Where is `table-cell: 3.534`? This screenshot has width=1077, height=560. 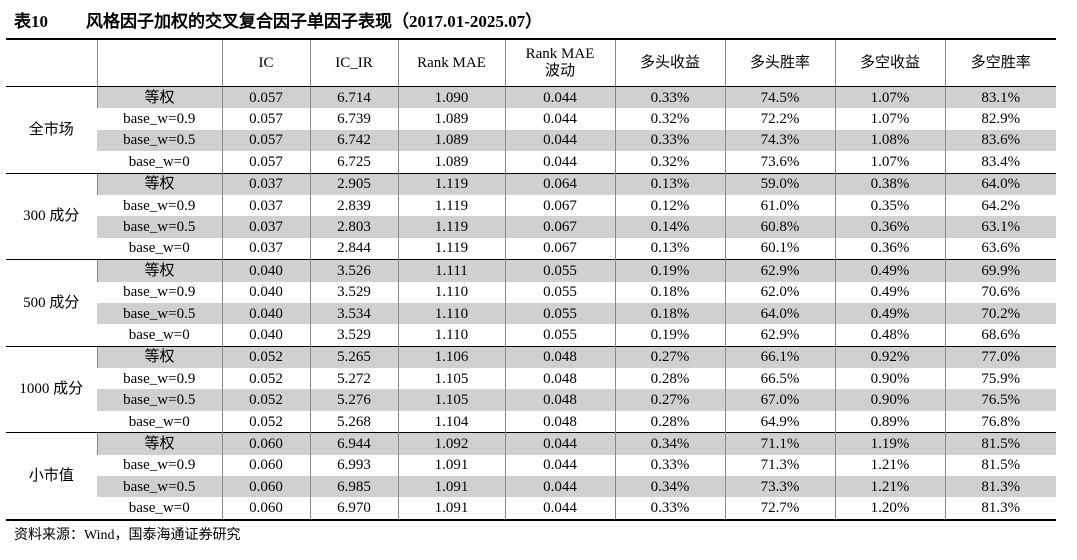 table-cell: 3.534 is located at coordinates (353, 313).